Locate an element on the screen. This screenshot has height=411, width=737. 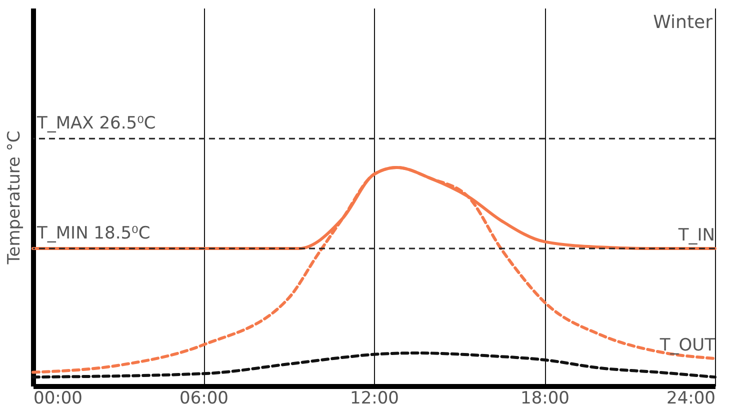
series-label: T_IN is located at coordinates (696, 236).